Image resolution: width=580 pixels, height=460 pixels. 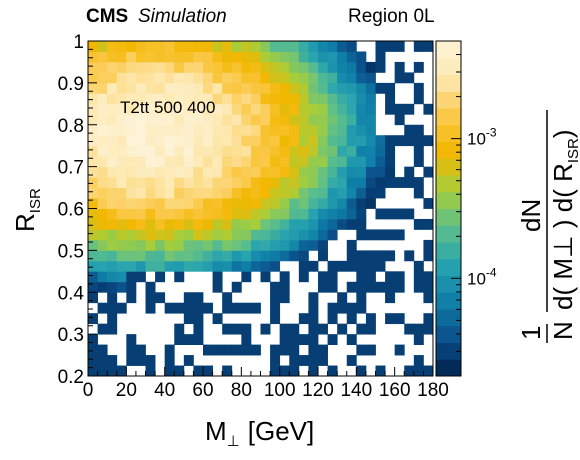 I want to click on y-tick-label: 0.8, so click(x=71, y=126).